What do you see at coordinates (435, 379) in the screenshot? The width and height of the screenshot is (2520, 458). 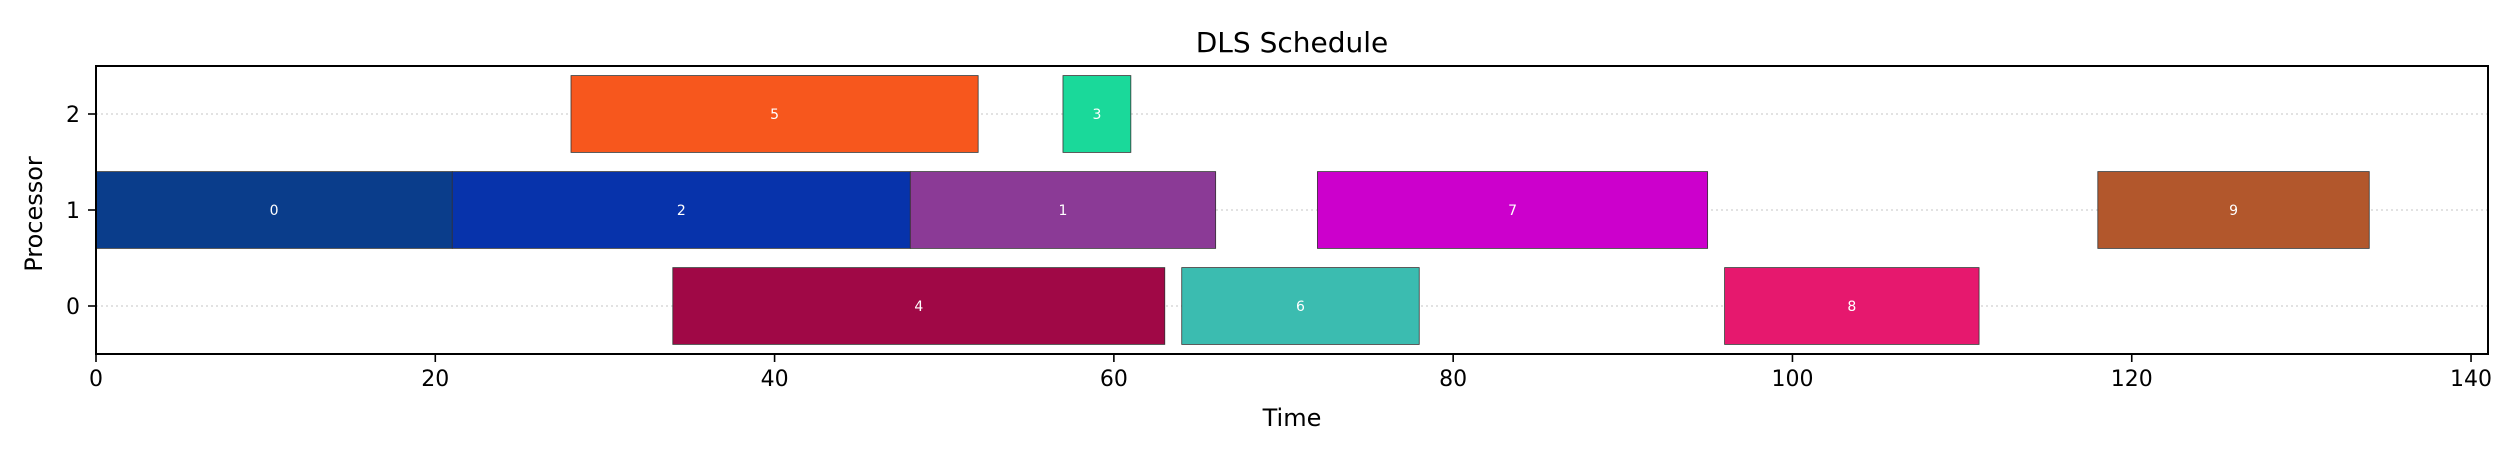 I see `x-tick-label-20: 20` at bounding box center [435, 379].